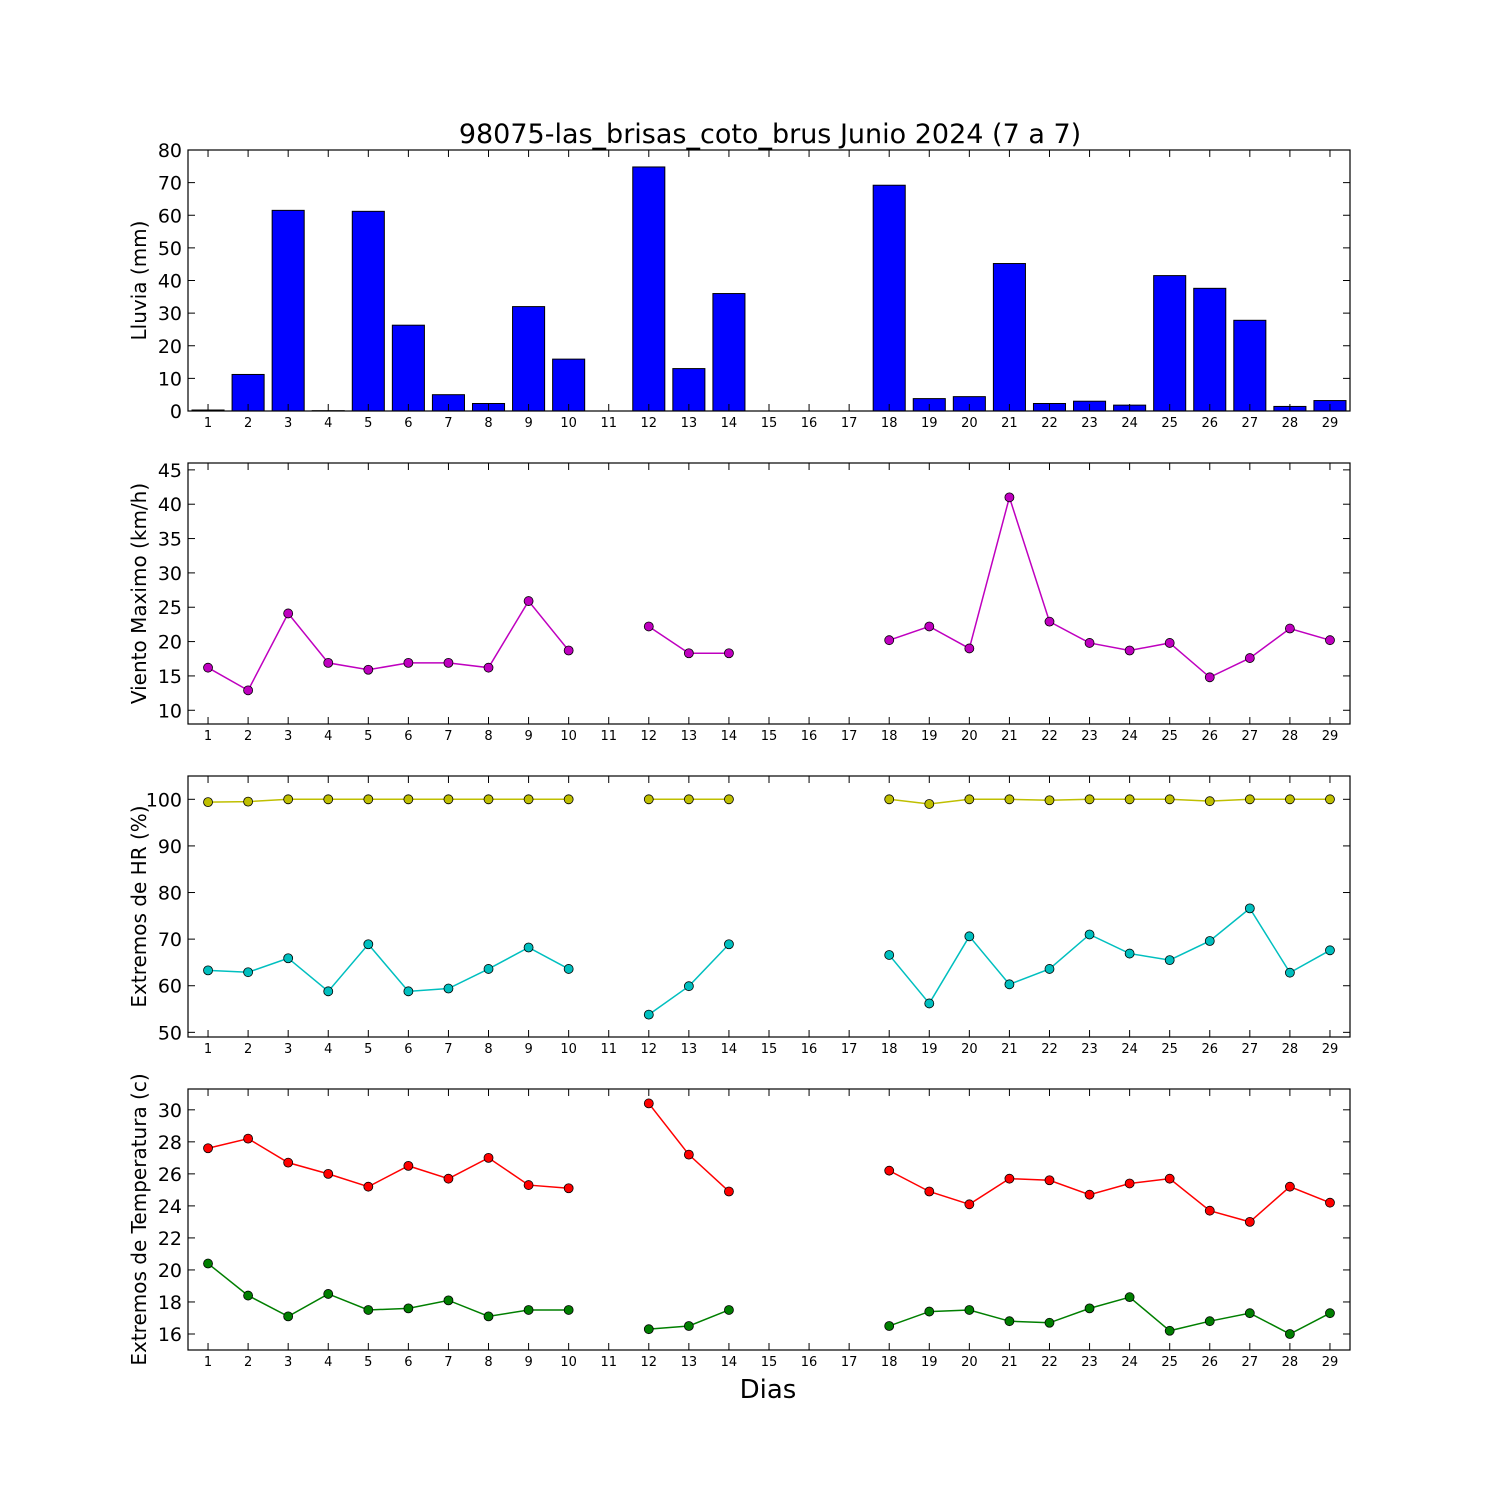 This screenshot has height=1500, width=1500. What do you see at coordinates (1089, 1362) in the screenshot?
I see `x-tick-label: 23` at bounding box center [1089, 1362].